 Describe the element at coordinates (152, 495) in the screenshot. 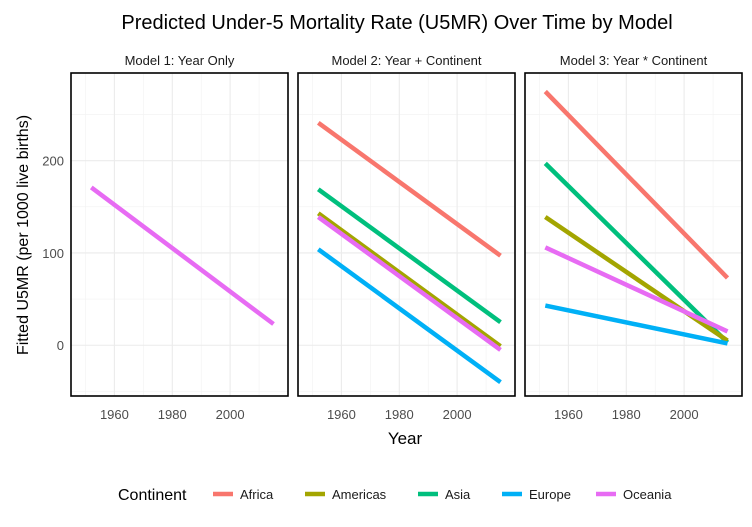

I see `legend-title: Continent` at that location.